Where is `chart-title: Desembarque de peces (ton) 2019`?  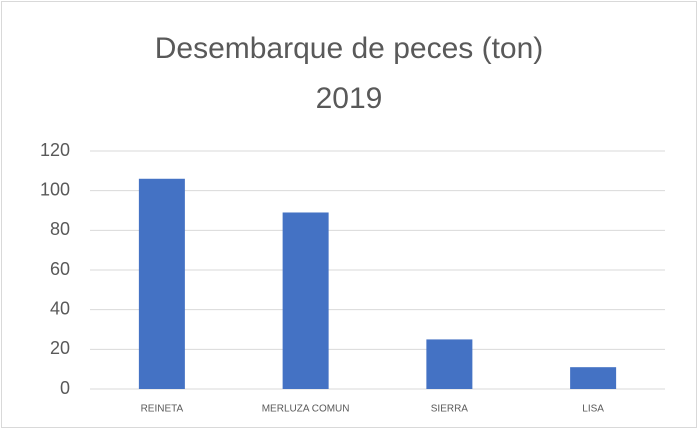
chart-title: Desembarque de peces (ton) 2019 is located at coordinates (349, 73).